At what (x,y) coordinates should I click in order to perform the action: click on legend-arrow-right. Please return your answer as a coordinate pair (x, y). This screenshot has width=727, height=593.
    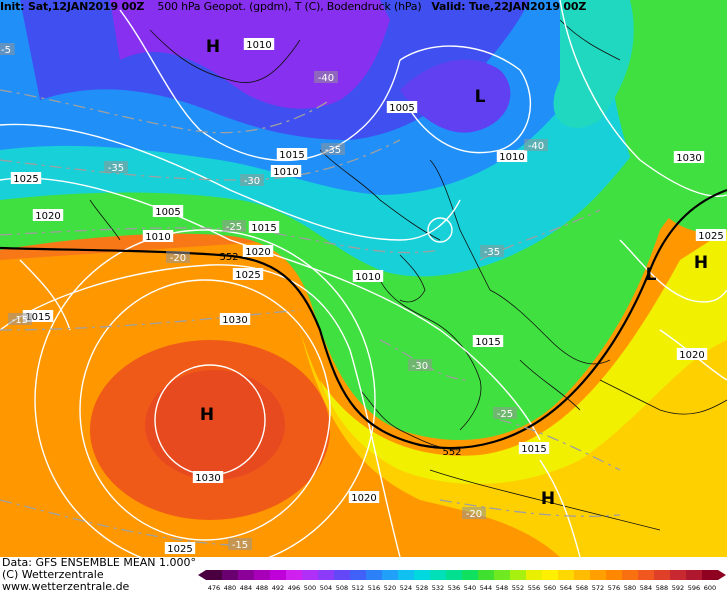
    Looking at the image, I should click on (722, 575).